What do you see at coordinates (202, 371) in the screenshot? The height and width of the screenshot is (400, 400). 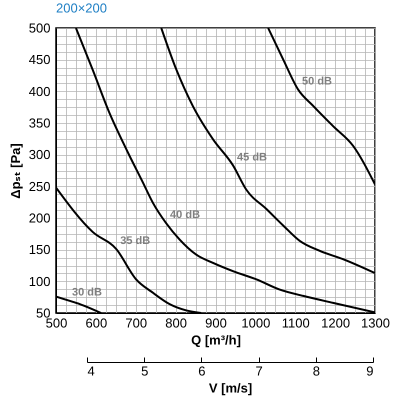 I see `x2-tick-label: 6` at bounding box center [202, 371].